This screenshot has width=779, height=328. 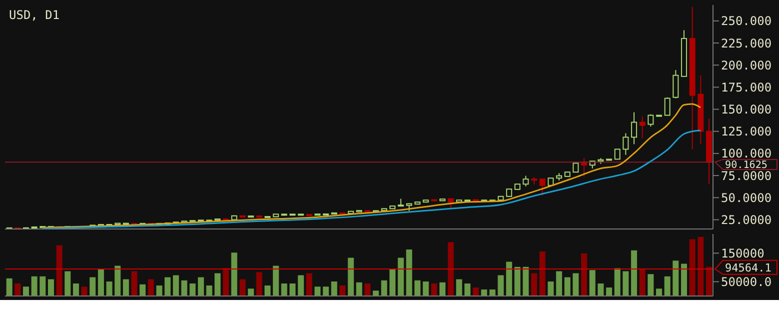 What do you see at coordinates (746, 21) in the screenshot?
I see `y-tick-label: 250.000` at bounding box center [746, 21].